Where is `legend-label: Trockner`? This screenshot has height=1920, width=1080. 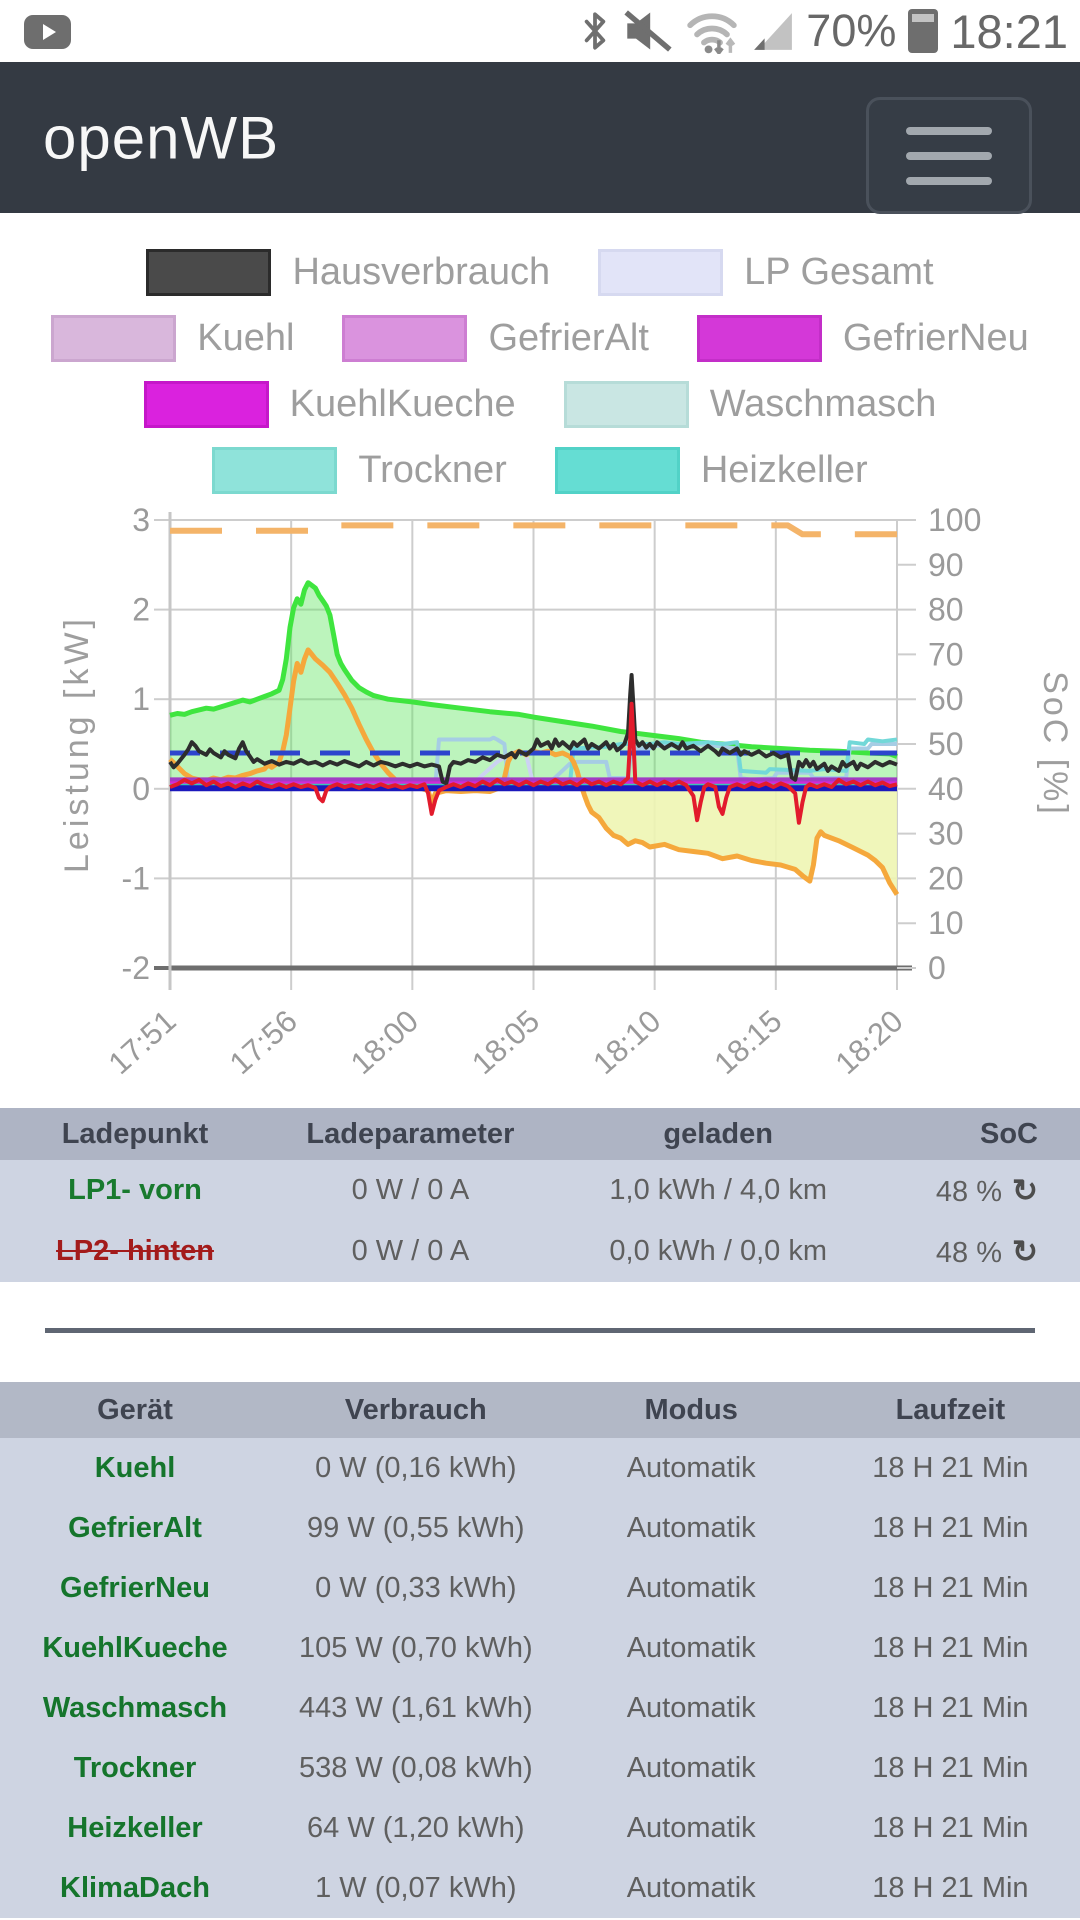
legend-label: Trockner is located at coordinates (432, 470).